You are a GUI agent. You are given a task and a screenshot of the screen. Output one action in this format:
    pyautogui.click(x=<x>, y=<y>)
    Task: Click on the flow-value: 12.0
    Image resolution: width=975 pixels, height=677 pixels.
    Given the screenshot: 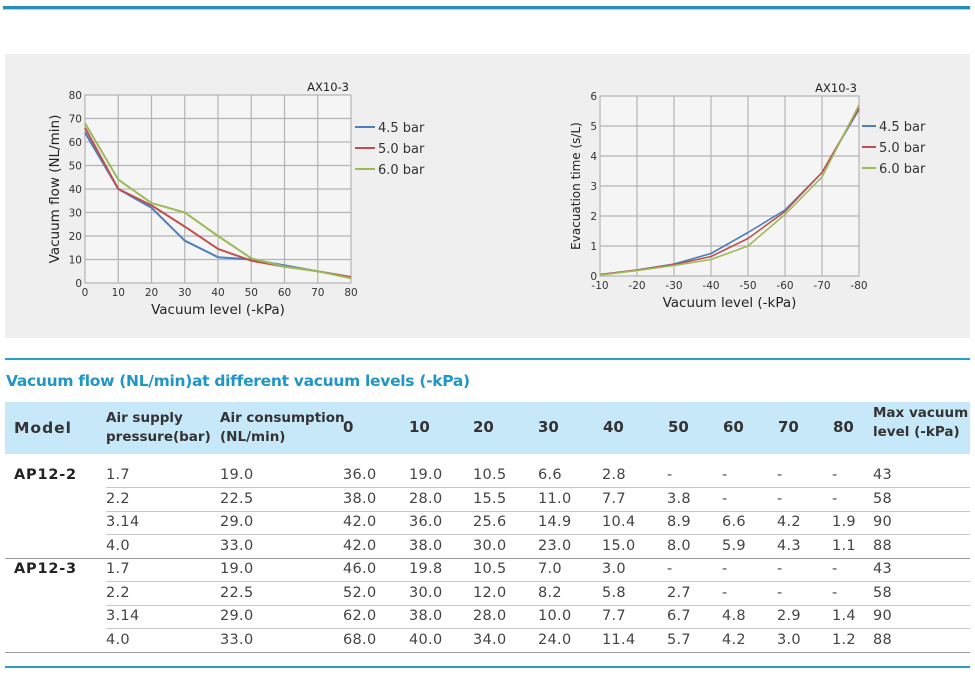 What is the action you would take?
    pyautogui.click(x=490, y=592)
    